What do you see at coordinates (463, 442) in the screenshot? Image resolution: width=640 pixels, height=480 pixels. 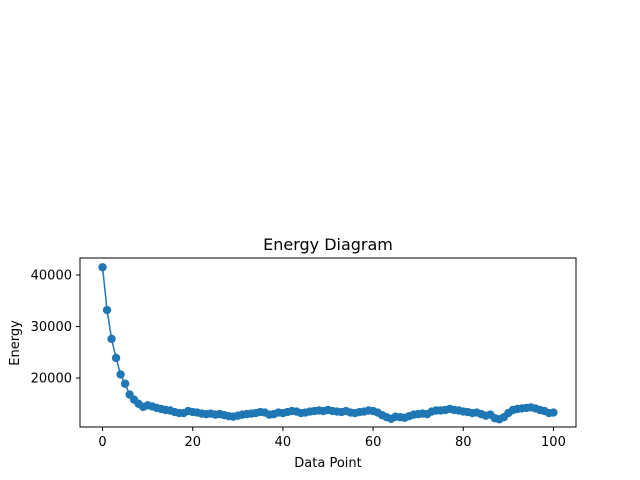 I see `x-tick-label: 80` at bounding box center [463, 442].